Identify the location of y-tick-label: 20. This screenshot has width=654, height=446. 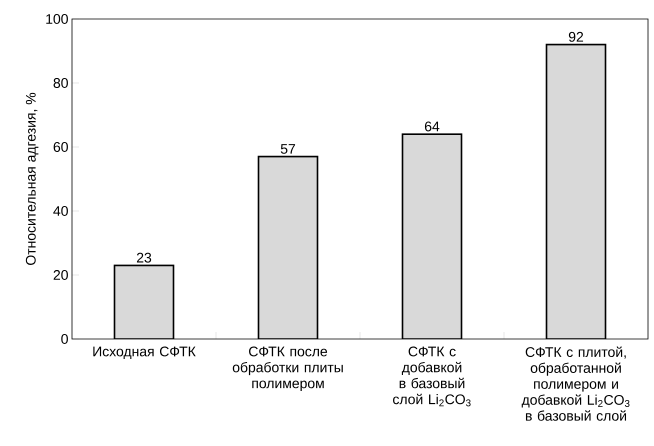
(61, 275).